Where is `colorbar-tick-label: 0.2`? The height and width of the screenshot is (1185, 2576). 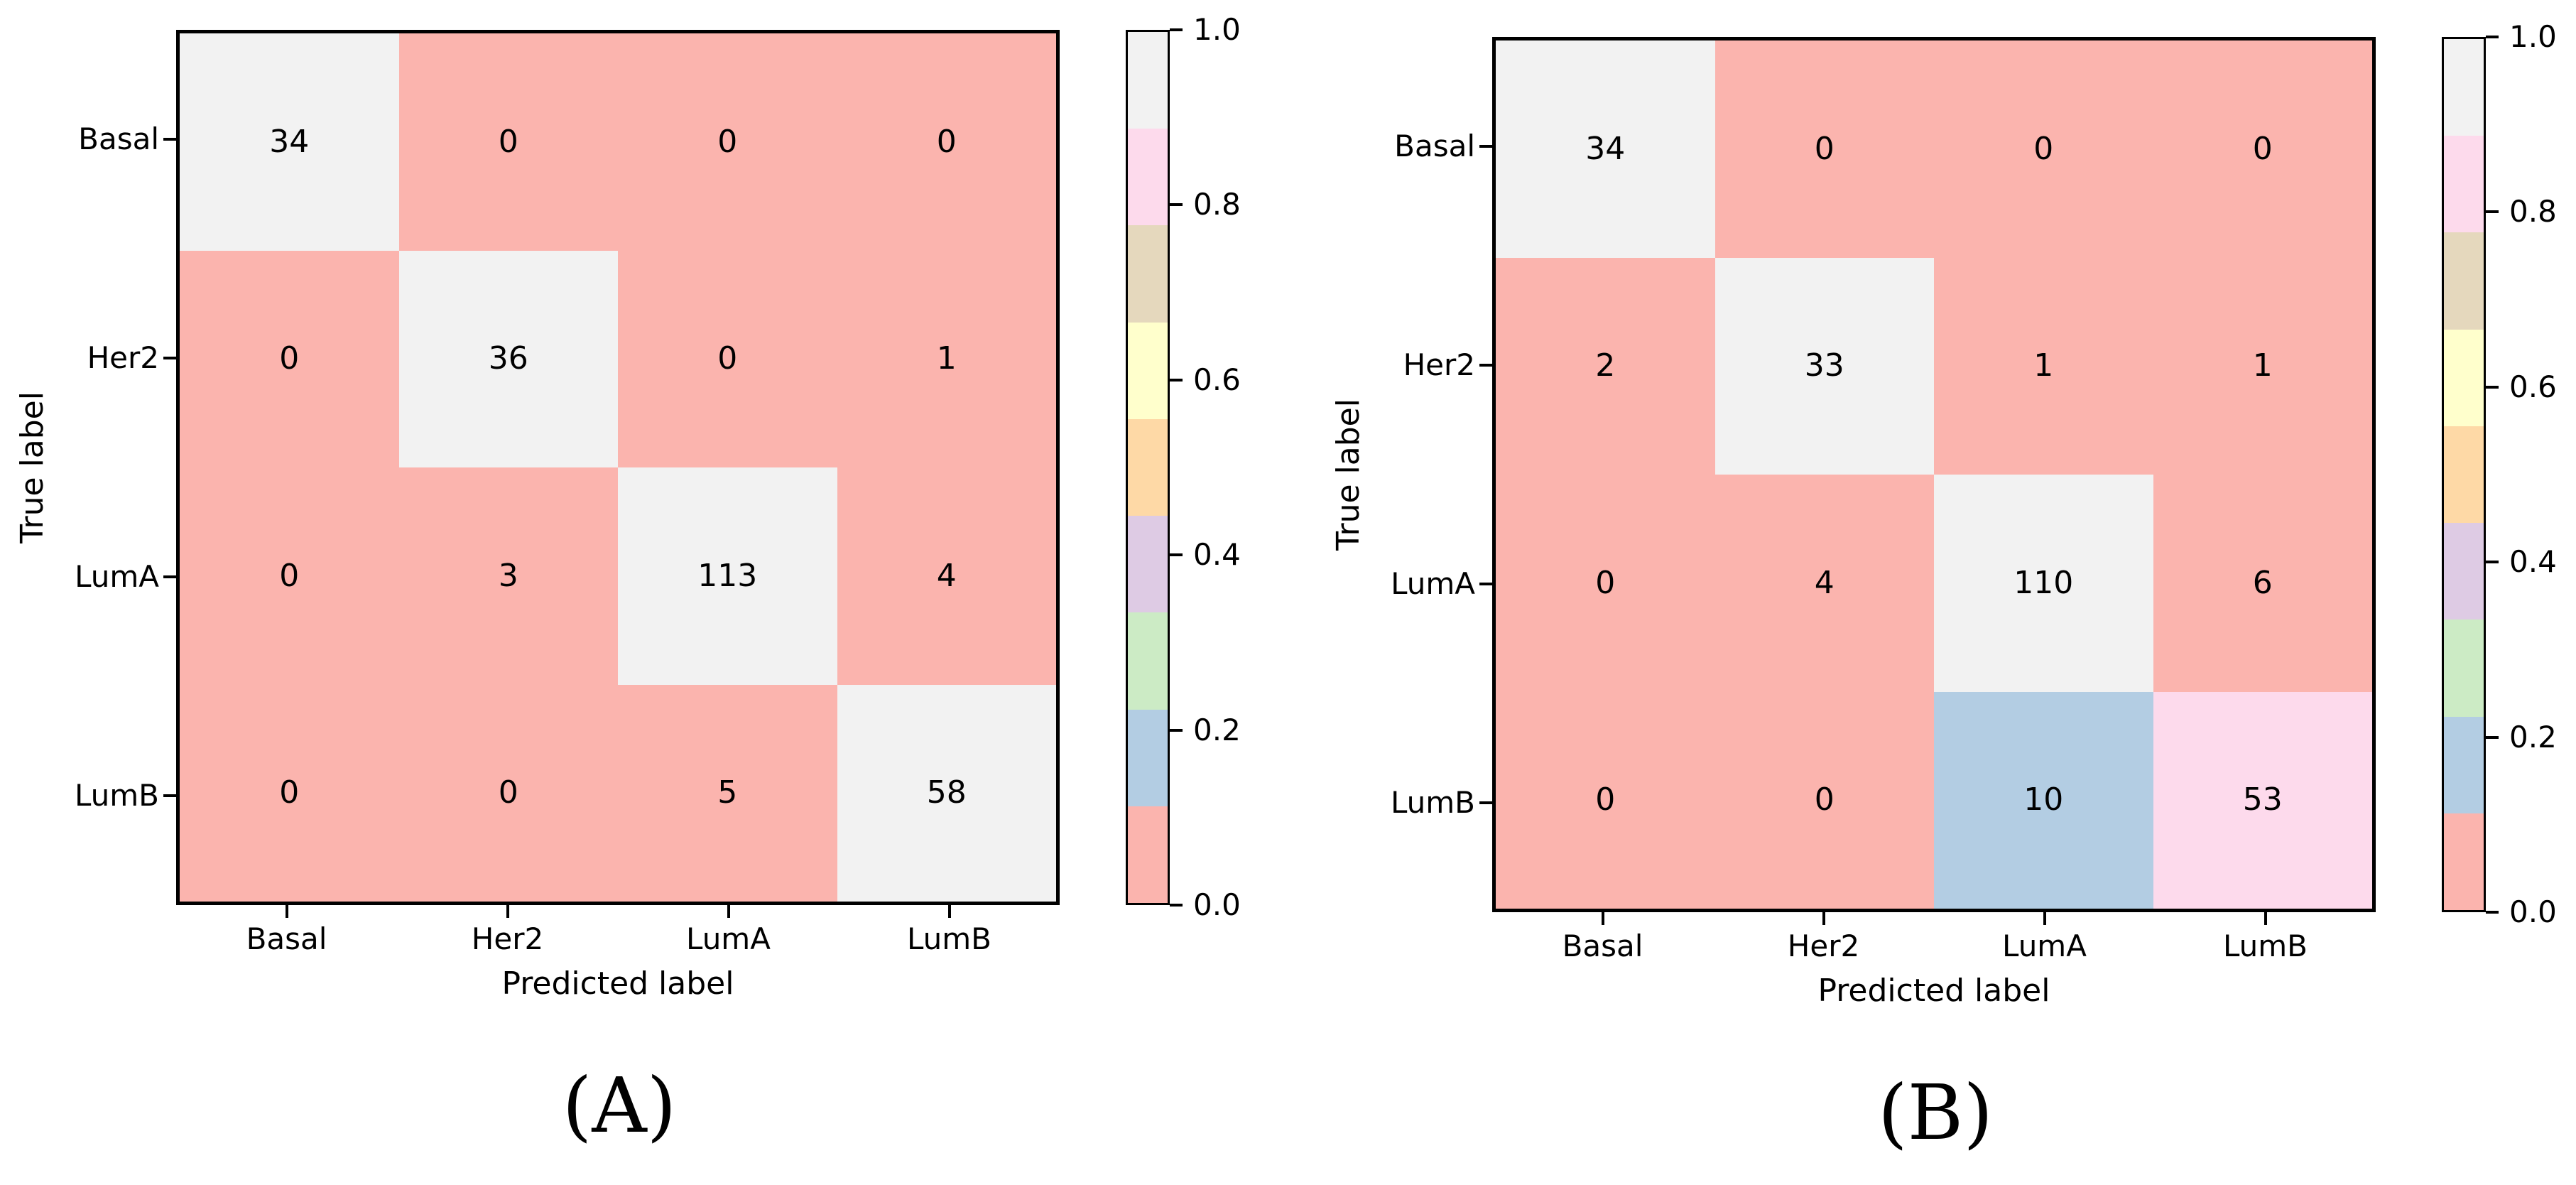
colorbar-tick-label: 0.2 is located at coordinates (1217, 729).